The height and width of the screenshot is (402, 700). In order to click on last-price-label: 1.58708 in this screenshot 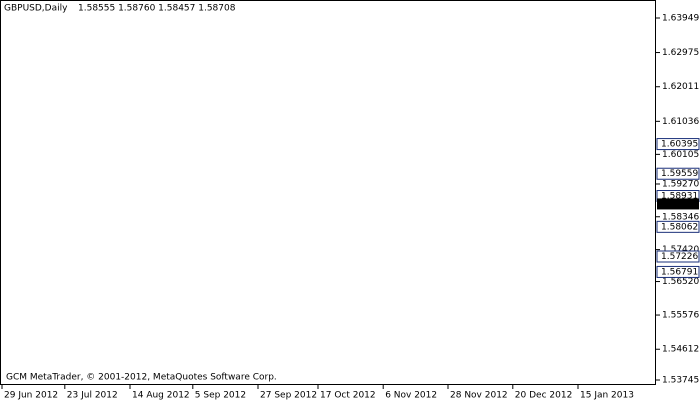, I will do `click(679, 204)`.